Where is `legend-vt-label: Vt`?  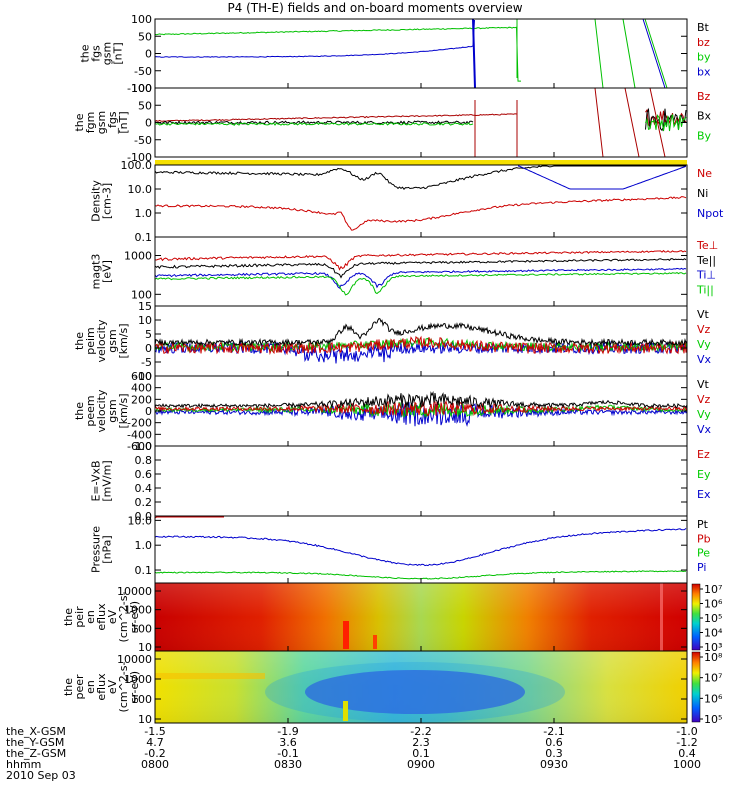
legend-vt-label: Vt is located at coordinates (703, 384).